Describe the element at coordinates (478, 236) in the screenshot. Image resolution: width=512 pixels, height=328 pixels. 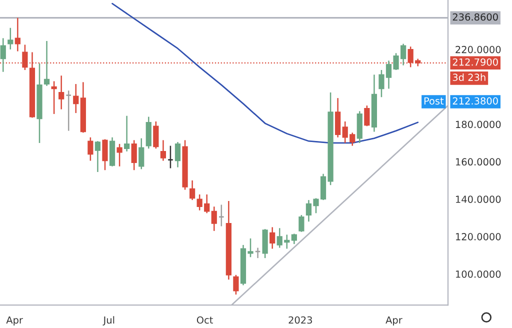
I see `y-tick-label: 120.0000` at that location.